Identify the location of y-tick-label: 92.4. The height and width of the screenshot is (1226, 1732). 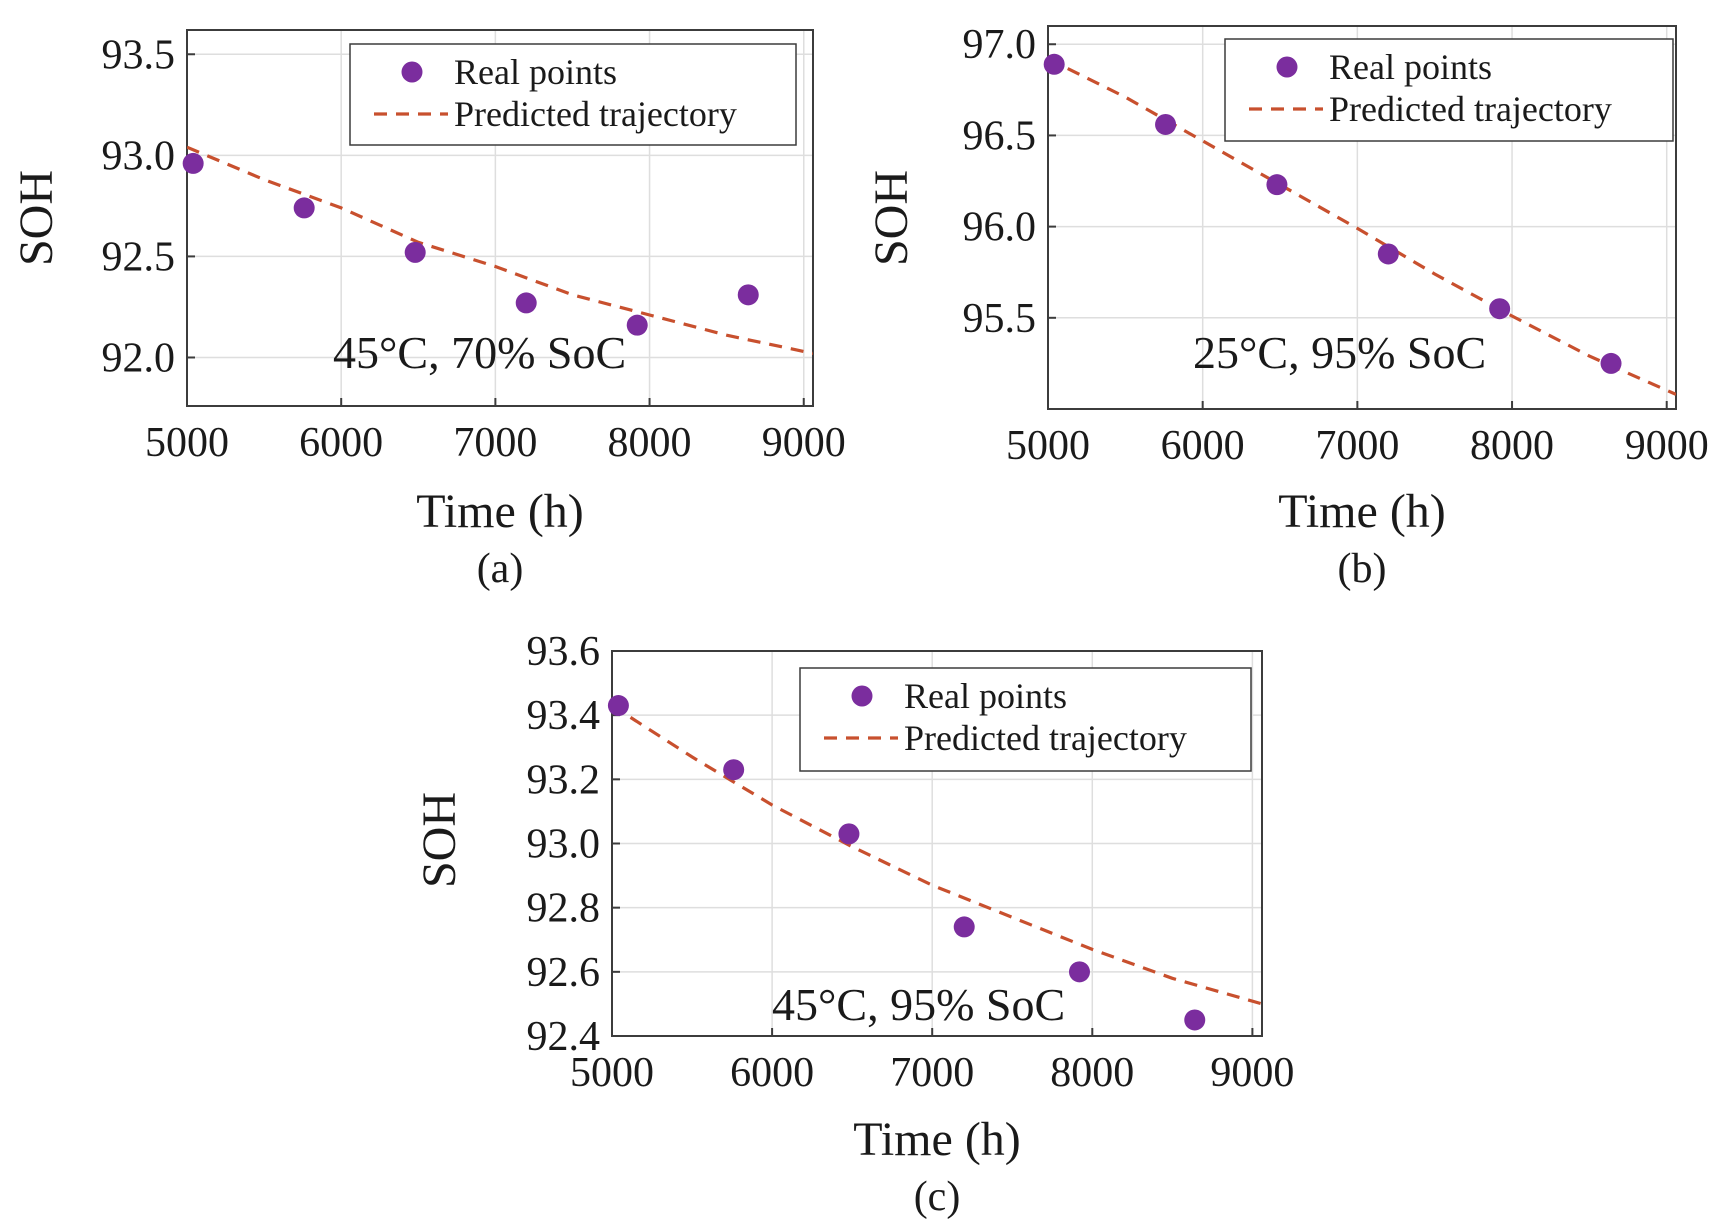
(564, 1037).